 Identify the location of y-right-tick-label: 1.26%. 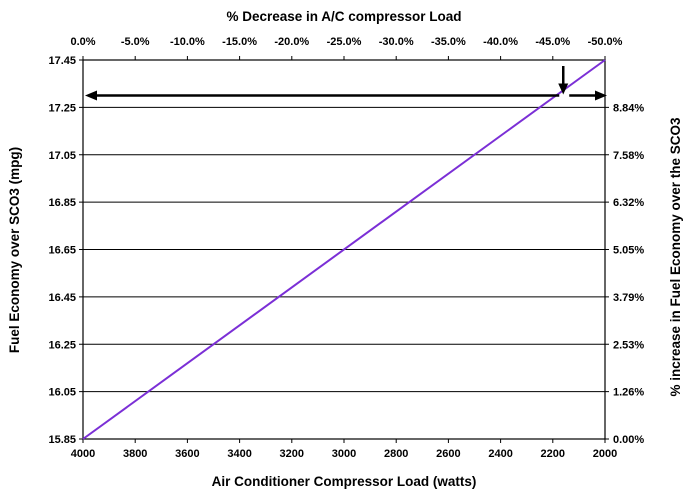
(628, 393).